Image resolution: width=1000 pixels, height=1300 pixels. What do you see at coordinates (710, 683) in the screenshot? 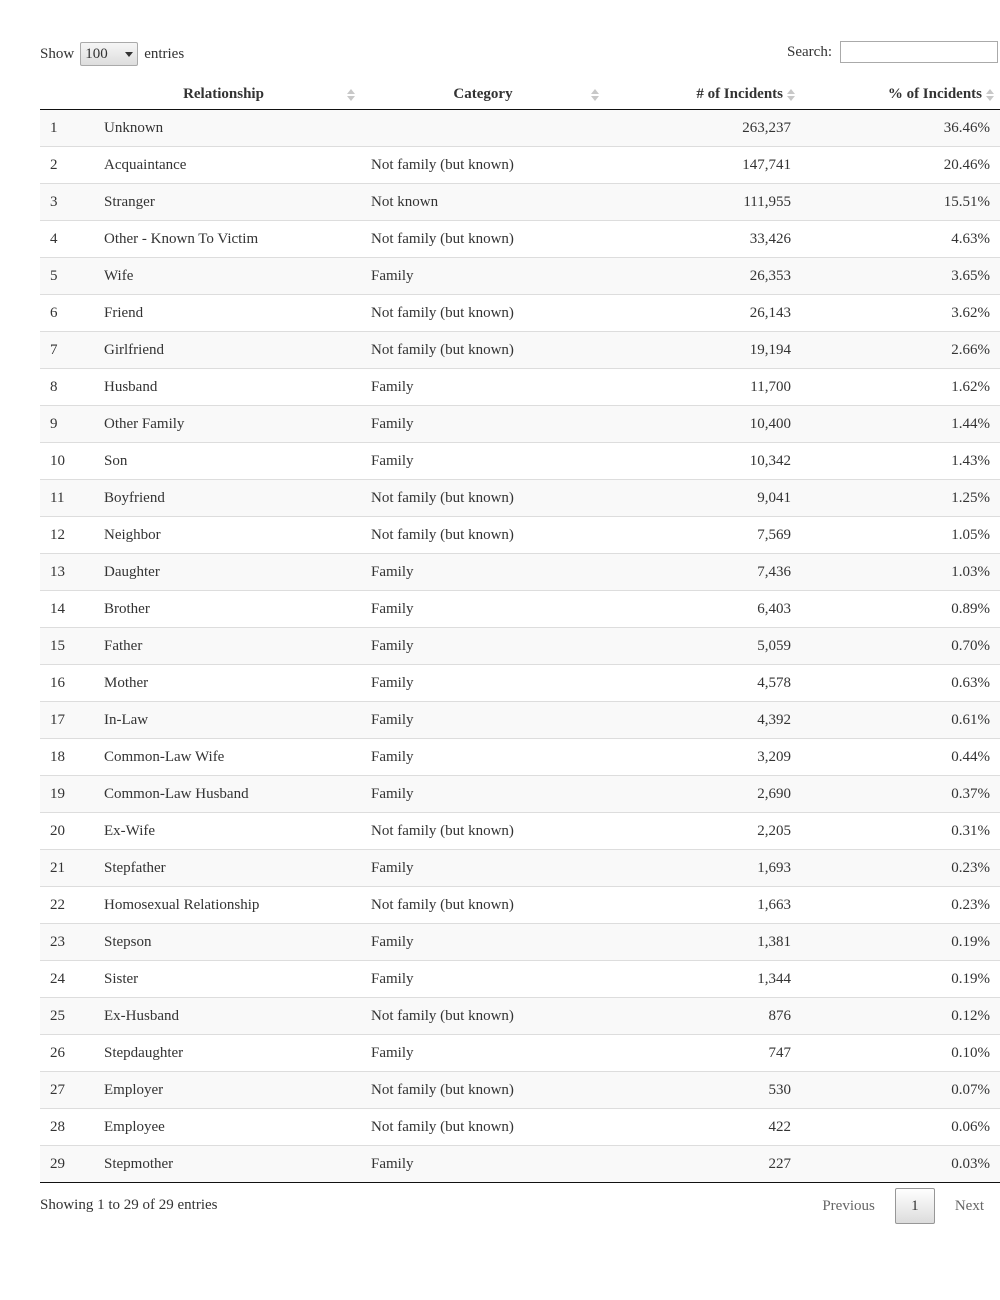
I see `incidents-cell: 4,578` at bounding box center [710, 683].